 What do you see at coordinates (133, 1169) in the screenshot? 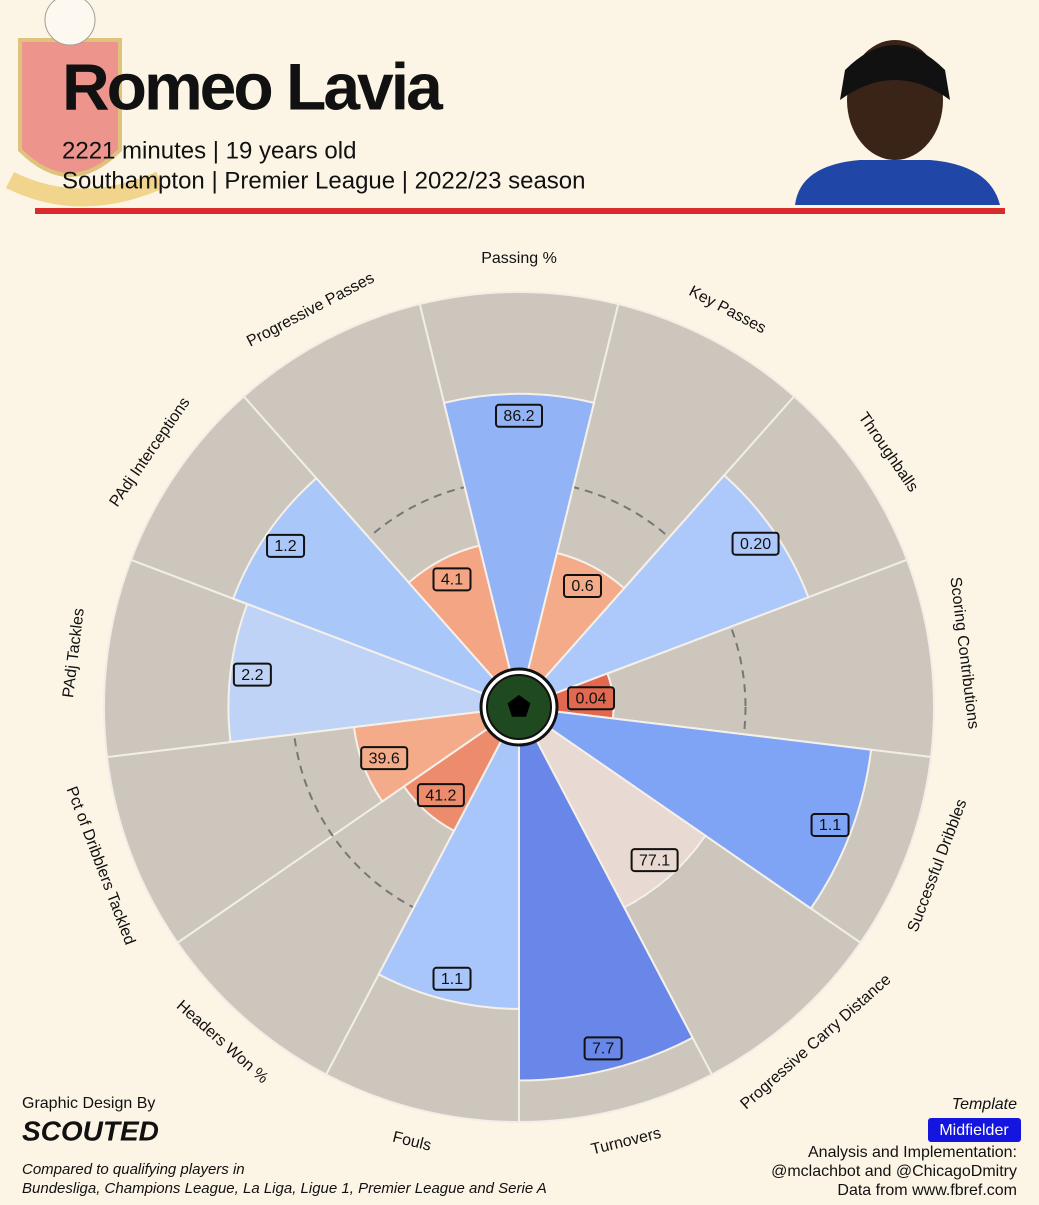
I see `note: Compared to qualifying players in` at bounding box center [133, 1169].